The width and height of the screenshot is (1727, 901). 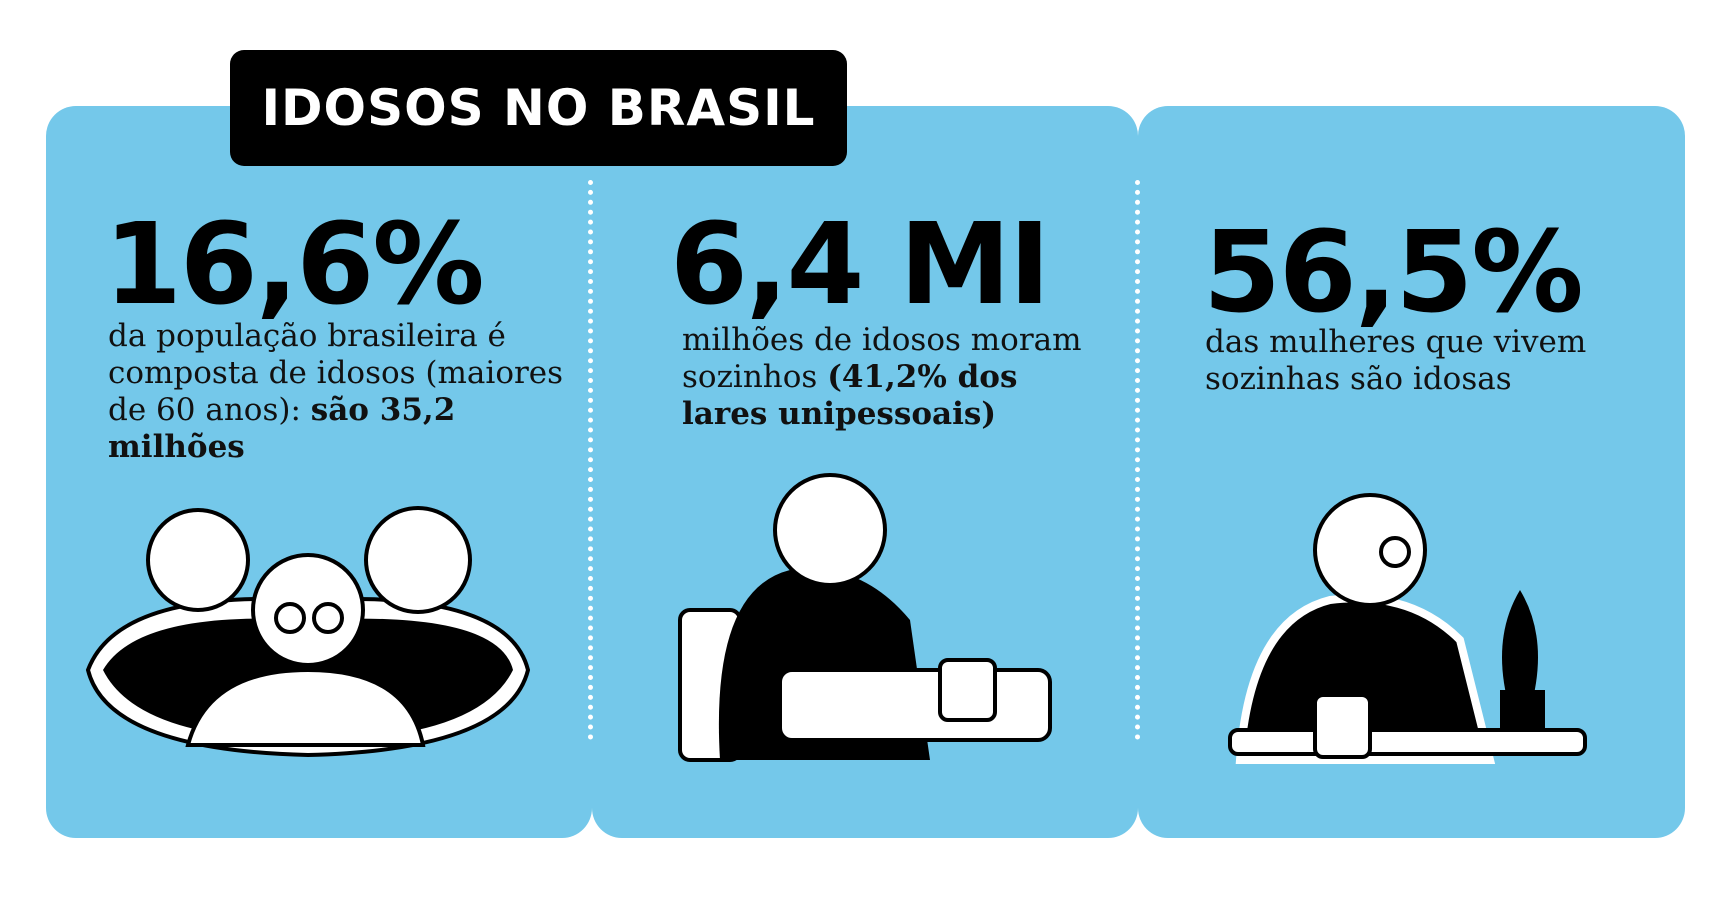 I want to click on text: milhões de idosos moram sozinhos, so click(x=882, y=358).